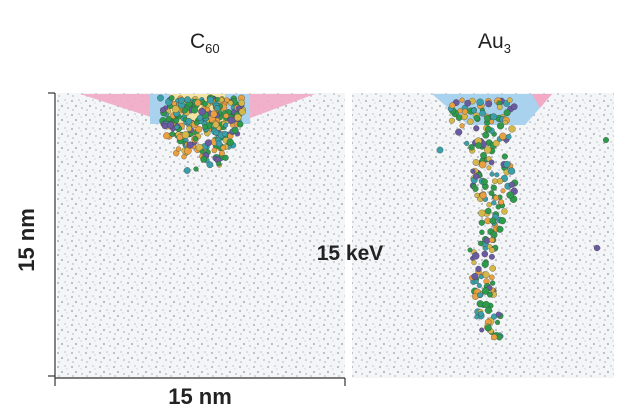 The height and width of the screenshot is (410, 636). Describe the element at coordinates (212, 48) in the screenshot. I see `title-subscript: 60` at that location.